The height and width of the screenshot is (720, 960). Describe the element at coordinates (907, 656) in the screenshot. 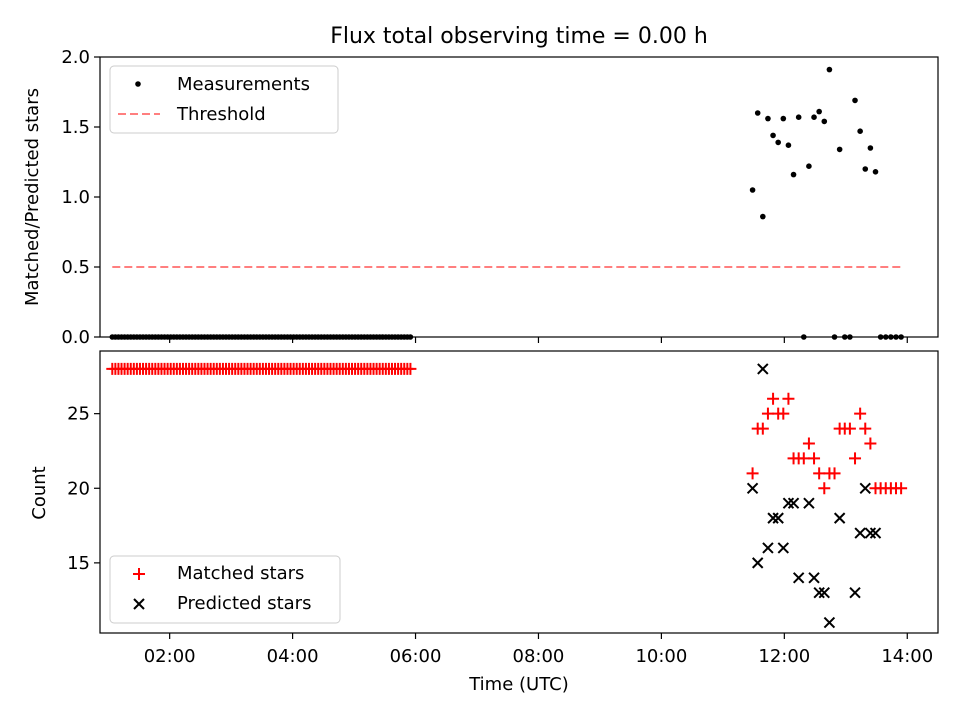

I see `x-tick-label: 14:00` at that location.